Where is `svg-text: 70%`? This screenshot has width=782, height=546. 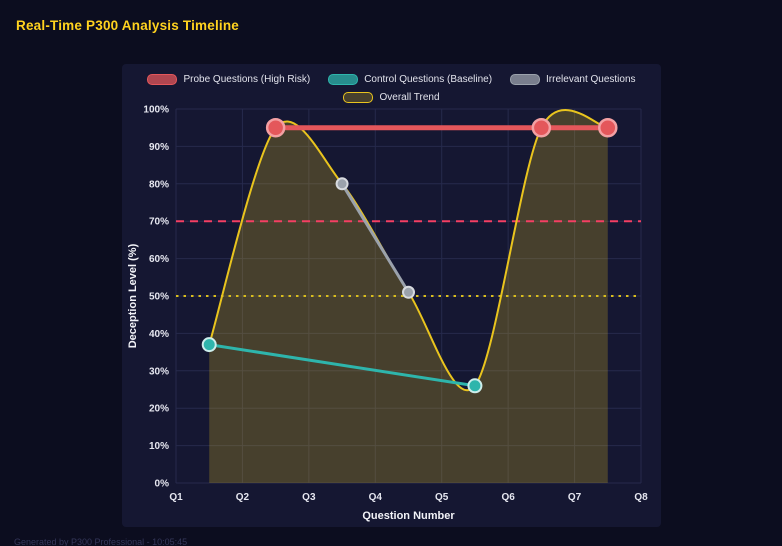
svg-text: 70% is located at coordinates (159, 222).